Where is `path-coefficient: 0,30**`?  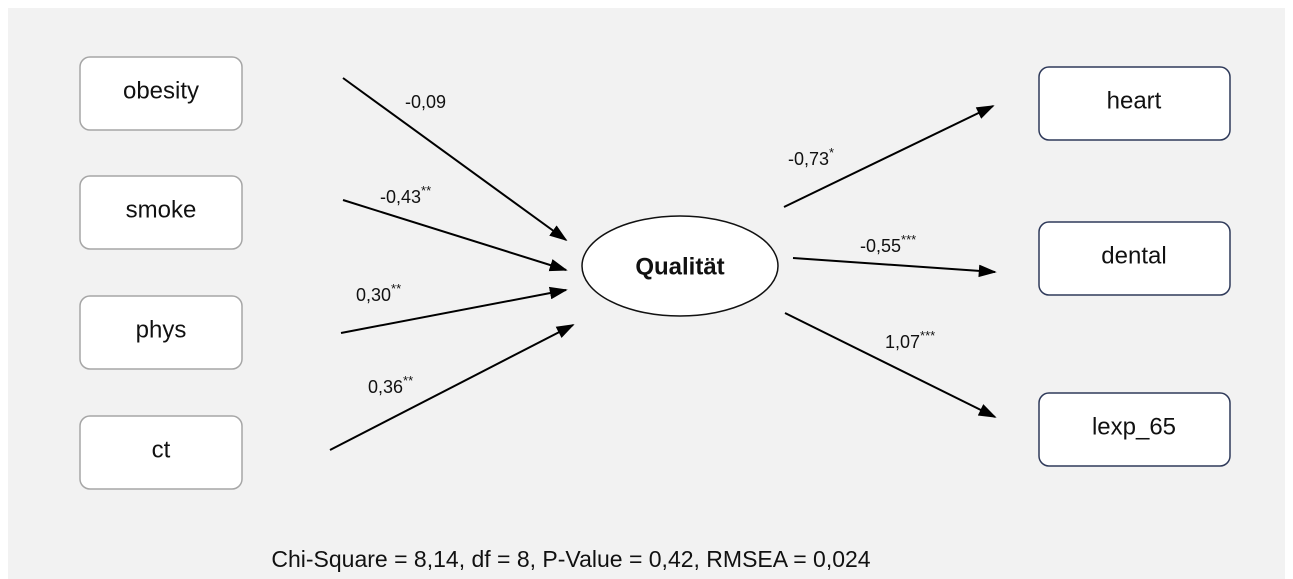 path-coefficient: 0,30** is located at coordinates (378, 292).